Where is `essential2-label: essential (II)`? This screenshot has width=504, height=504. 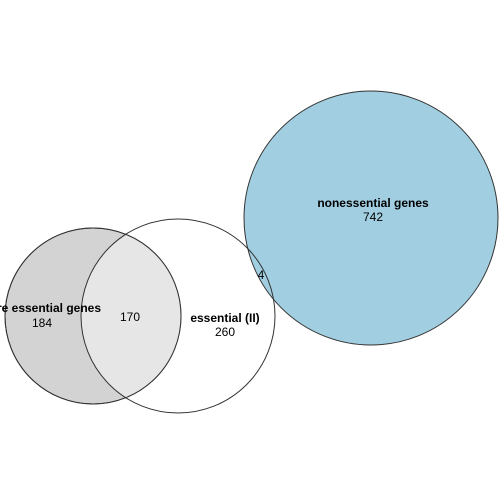
essential2-label: essential (II) is located at coordinates (224, 318).